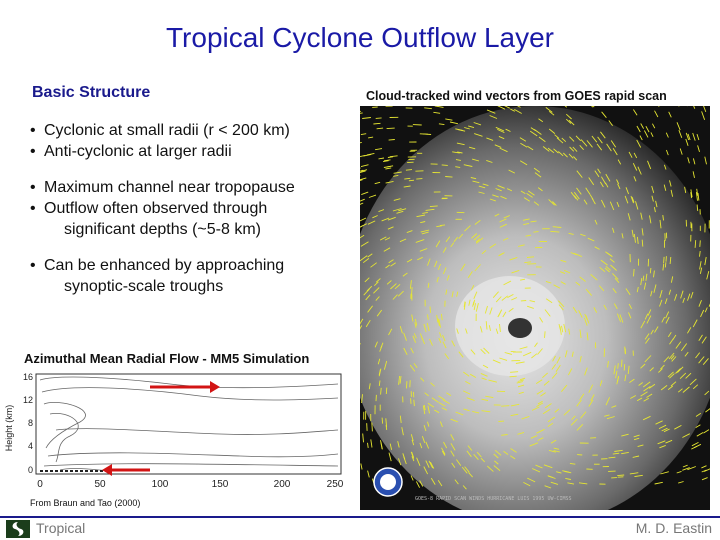 The height and width of the screenshot is (540, 720). I want to click on contour-lines, so click(189, 424).